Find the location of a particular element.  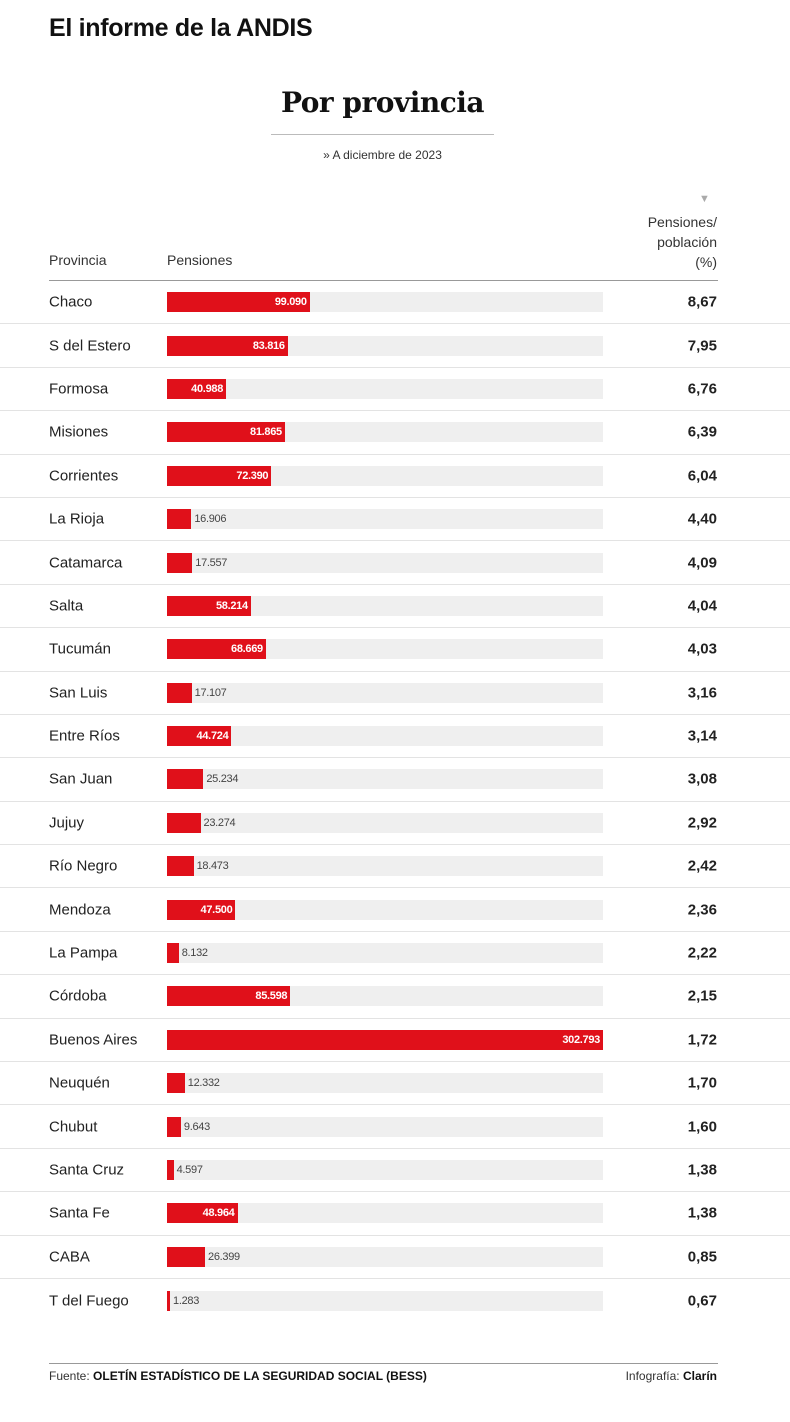

ratio-value: 2,22 is located at coordinates (702, 953).